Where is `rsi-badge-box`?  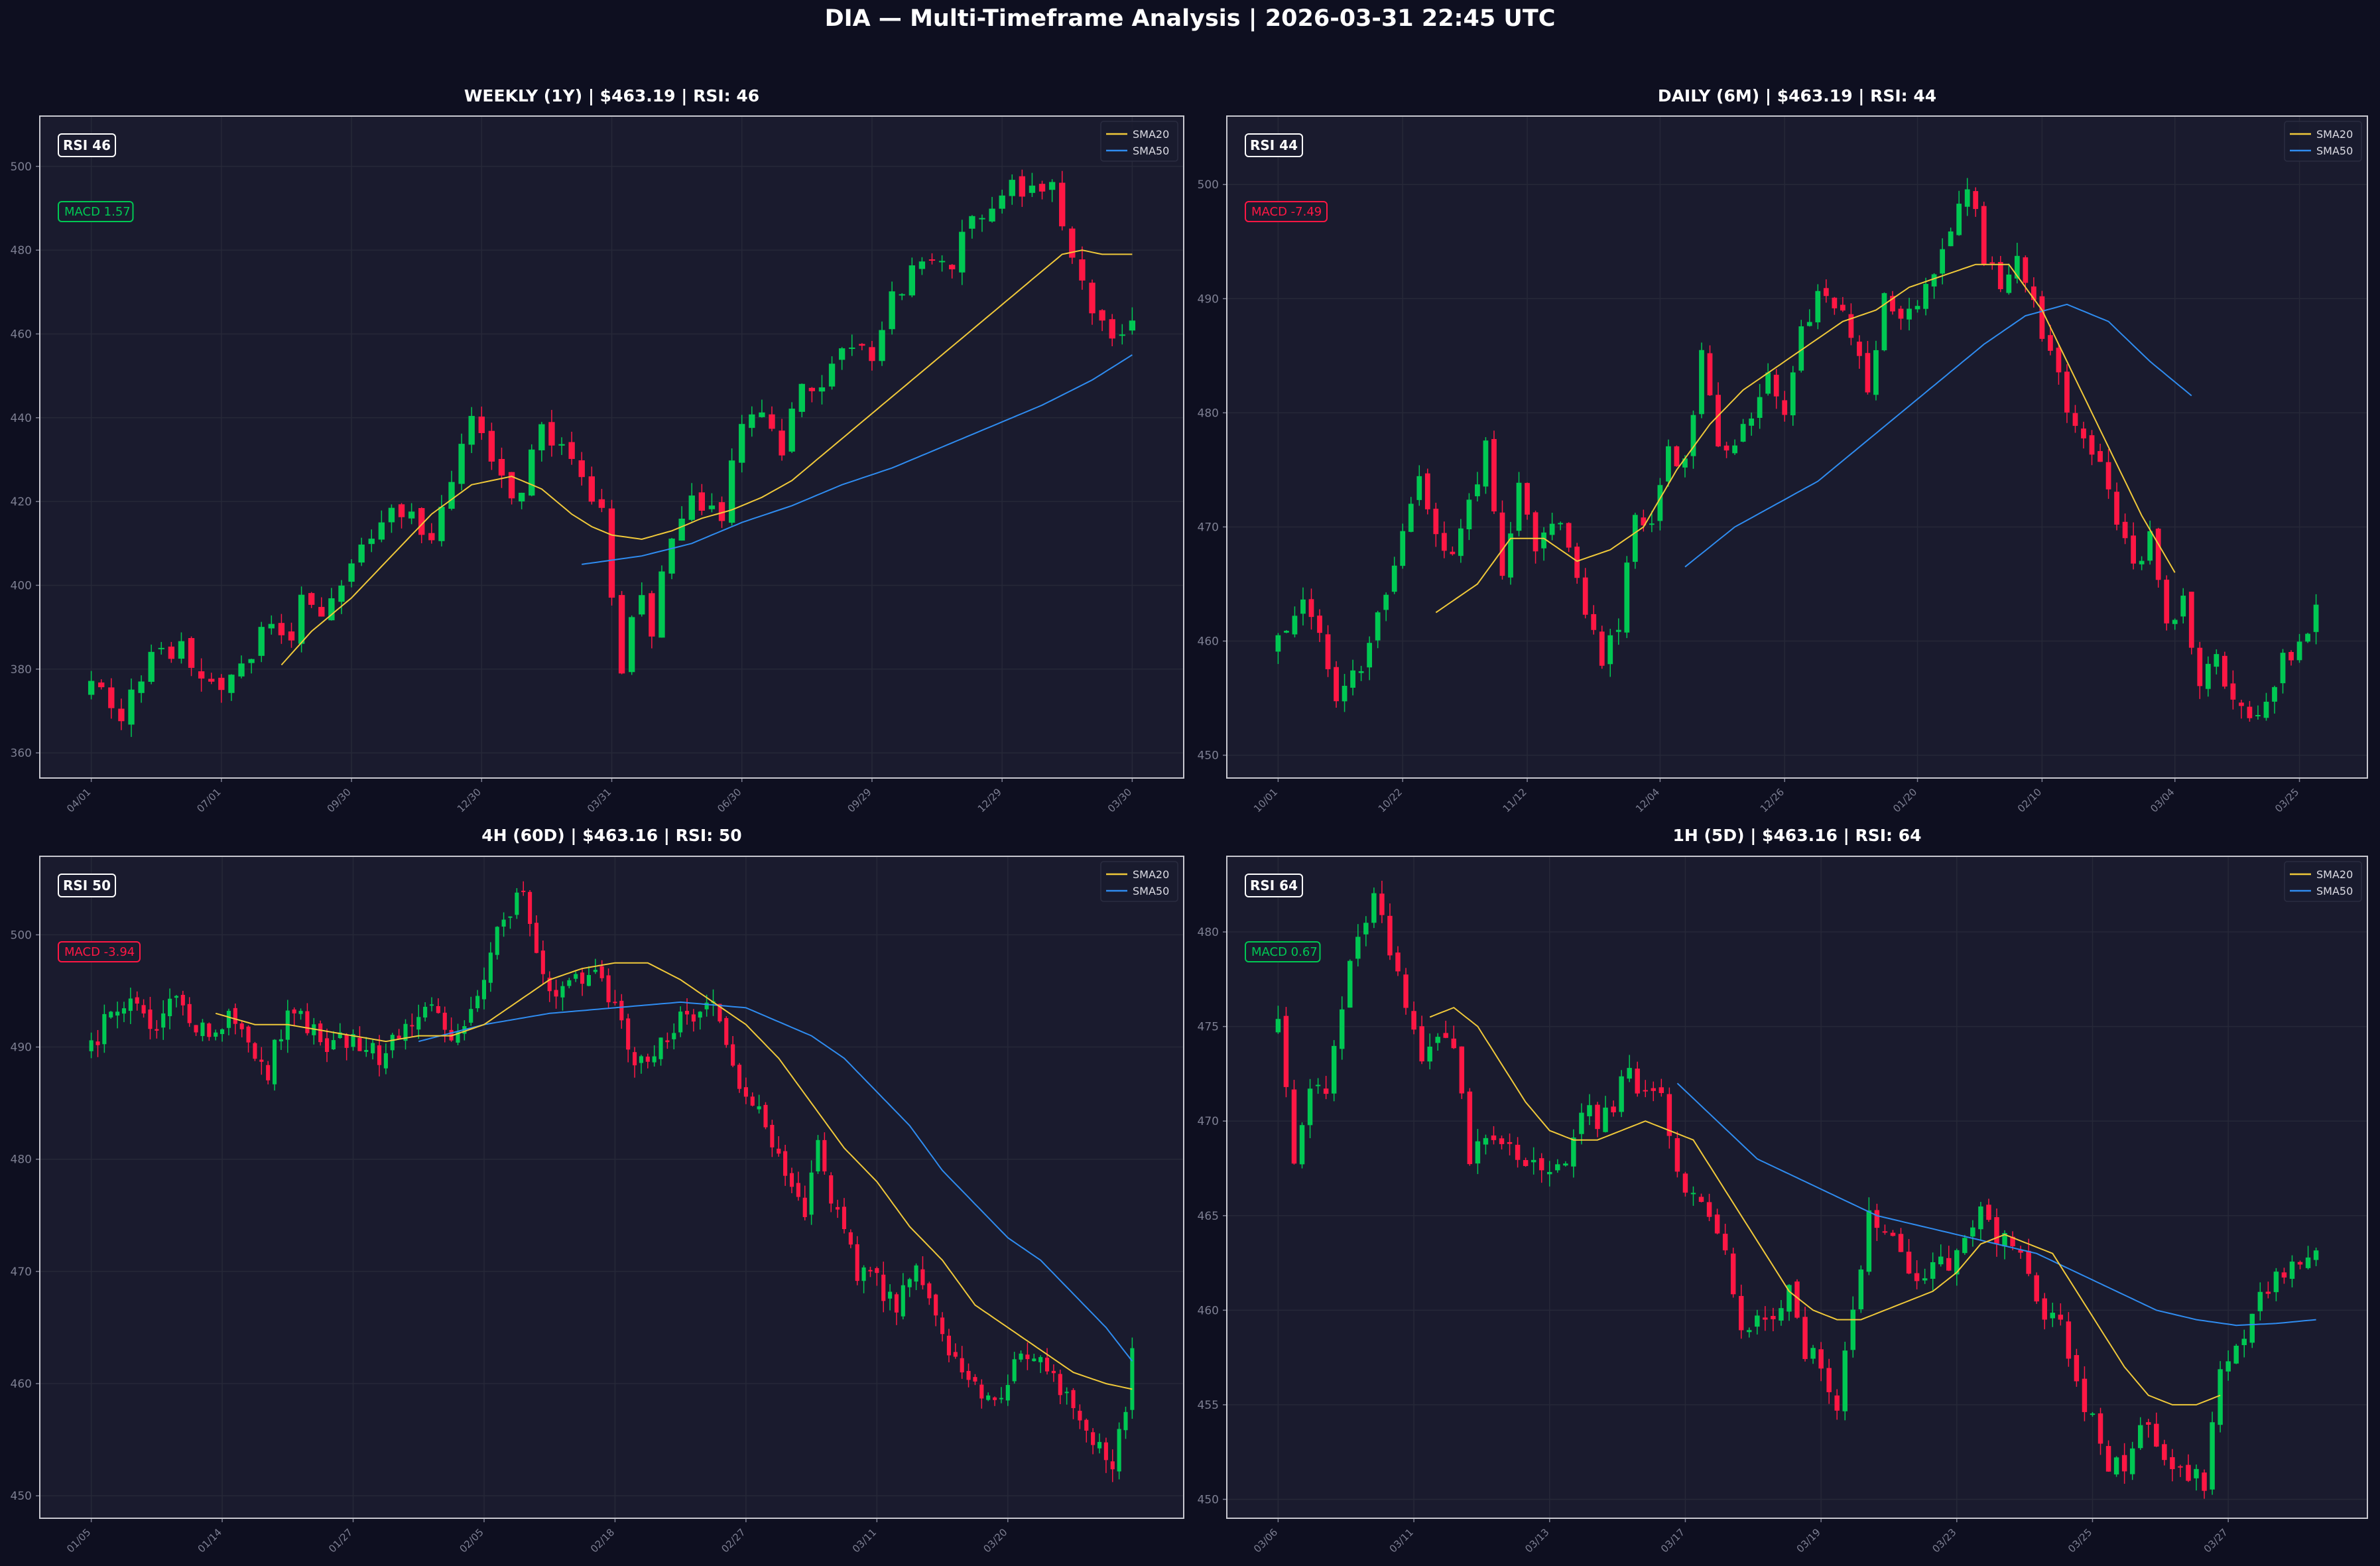 rsi-badge-box is located at coordinates (1274, 885).